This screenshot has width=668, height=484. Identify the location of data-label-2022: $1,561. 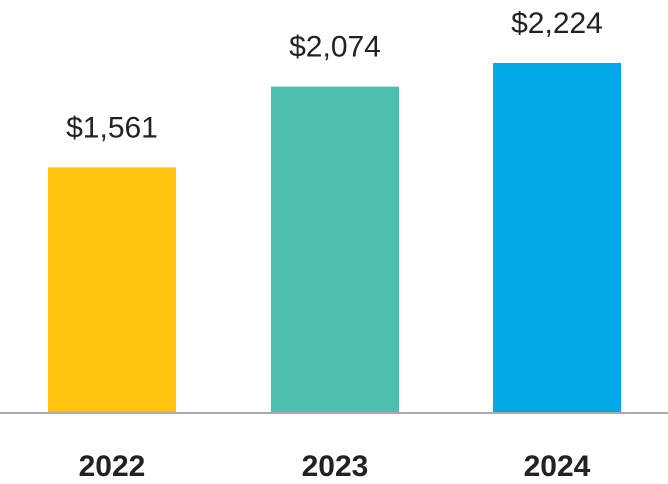
(112, 127).